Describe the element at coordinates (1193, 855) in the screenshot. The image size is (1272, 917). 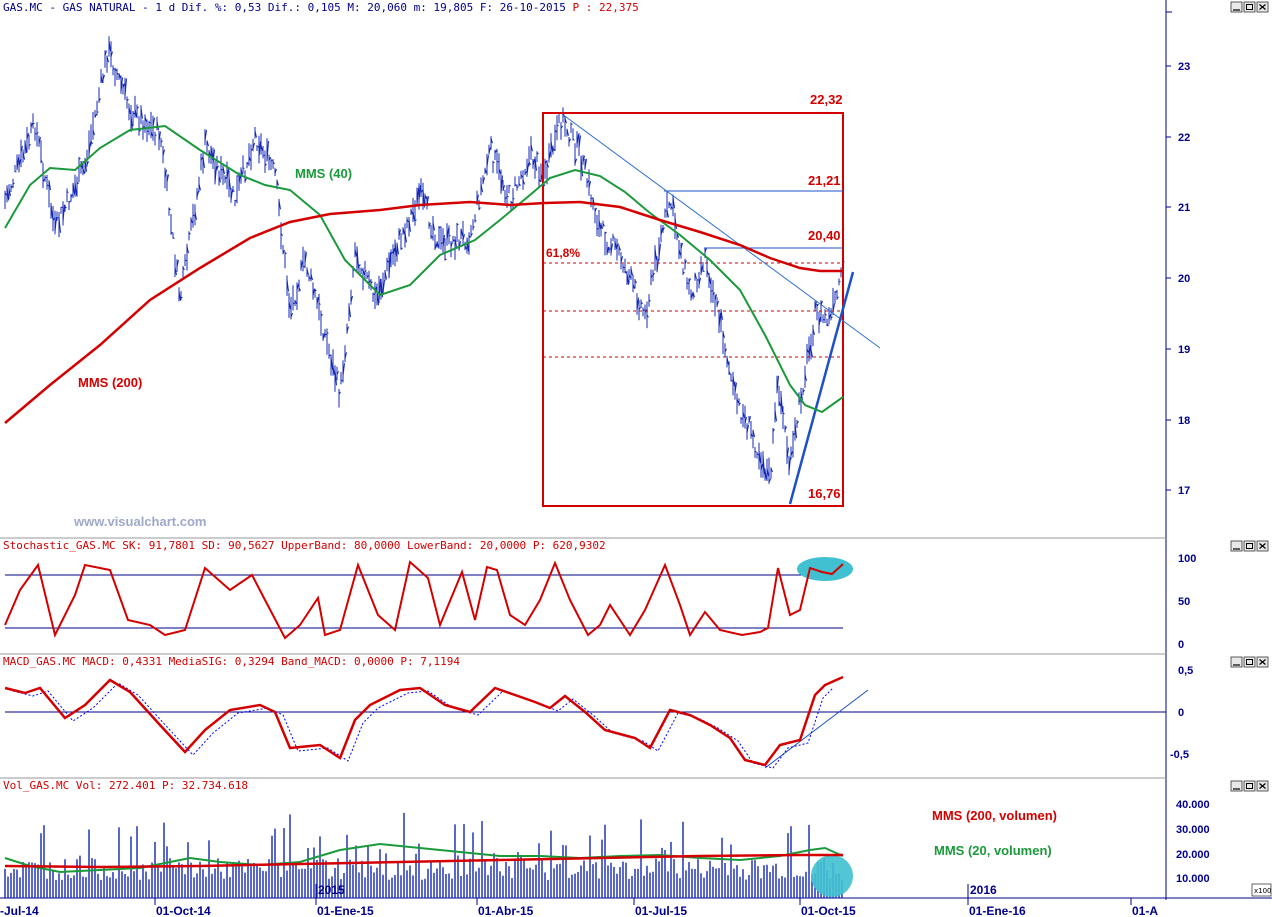
I see `vol-tick-20000: 20.000` at that location.